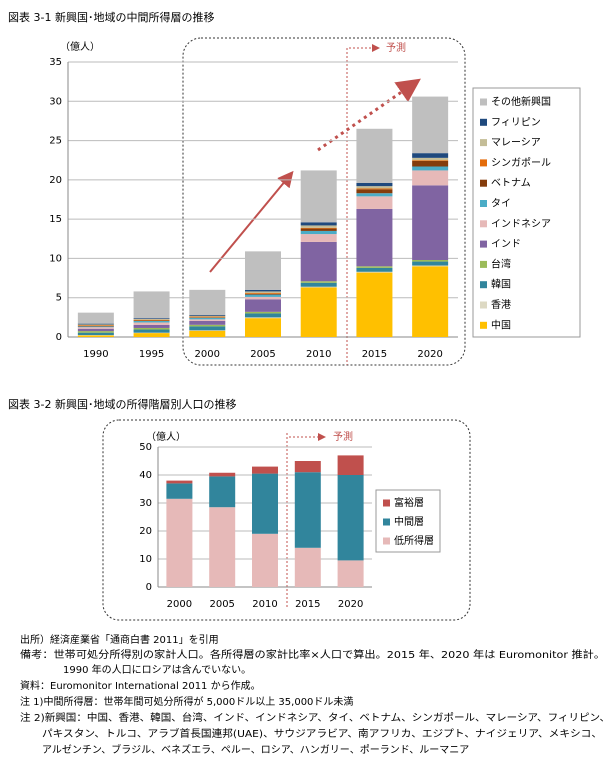  Describe the element at coordinates (501, 305) in the screenshot. I see `legend-label: 香港` at that location.